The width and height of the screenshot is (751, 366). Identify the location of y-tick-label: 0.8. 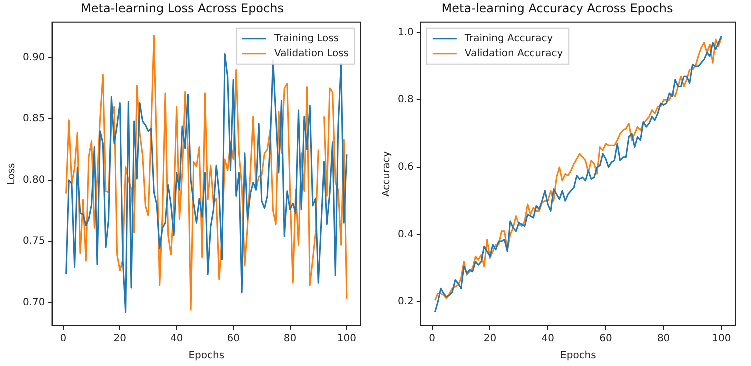
(406, 100).